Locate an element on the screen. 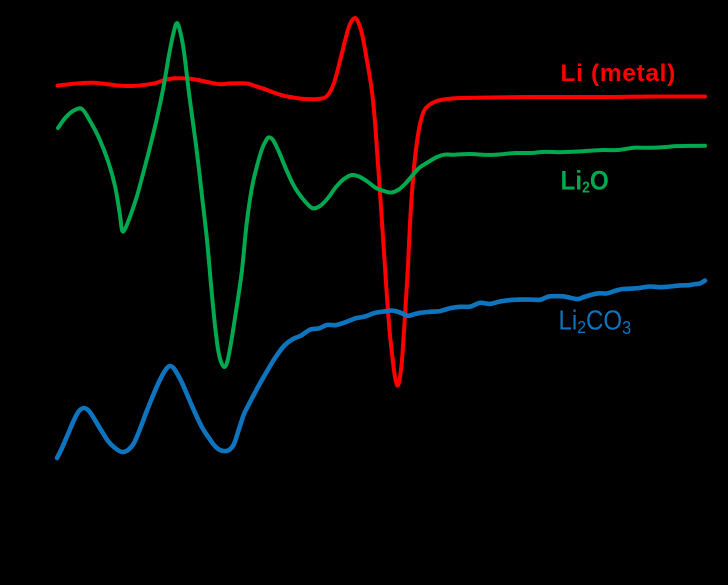 The image size is (728, 585). svg-text: Li (metal) is located at coordinates (618, 73).